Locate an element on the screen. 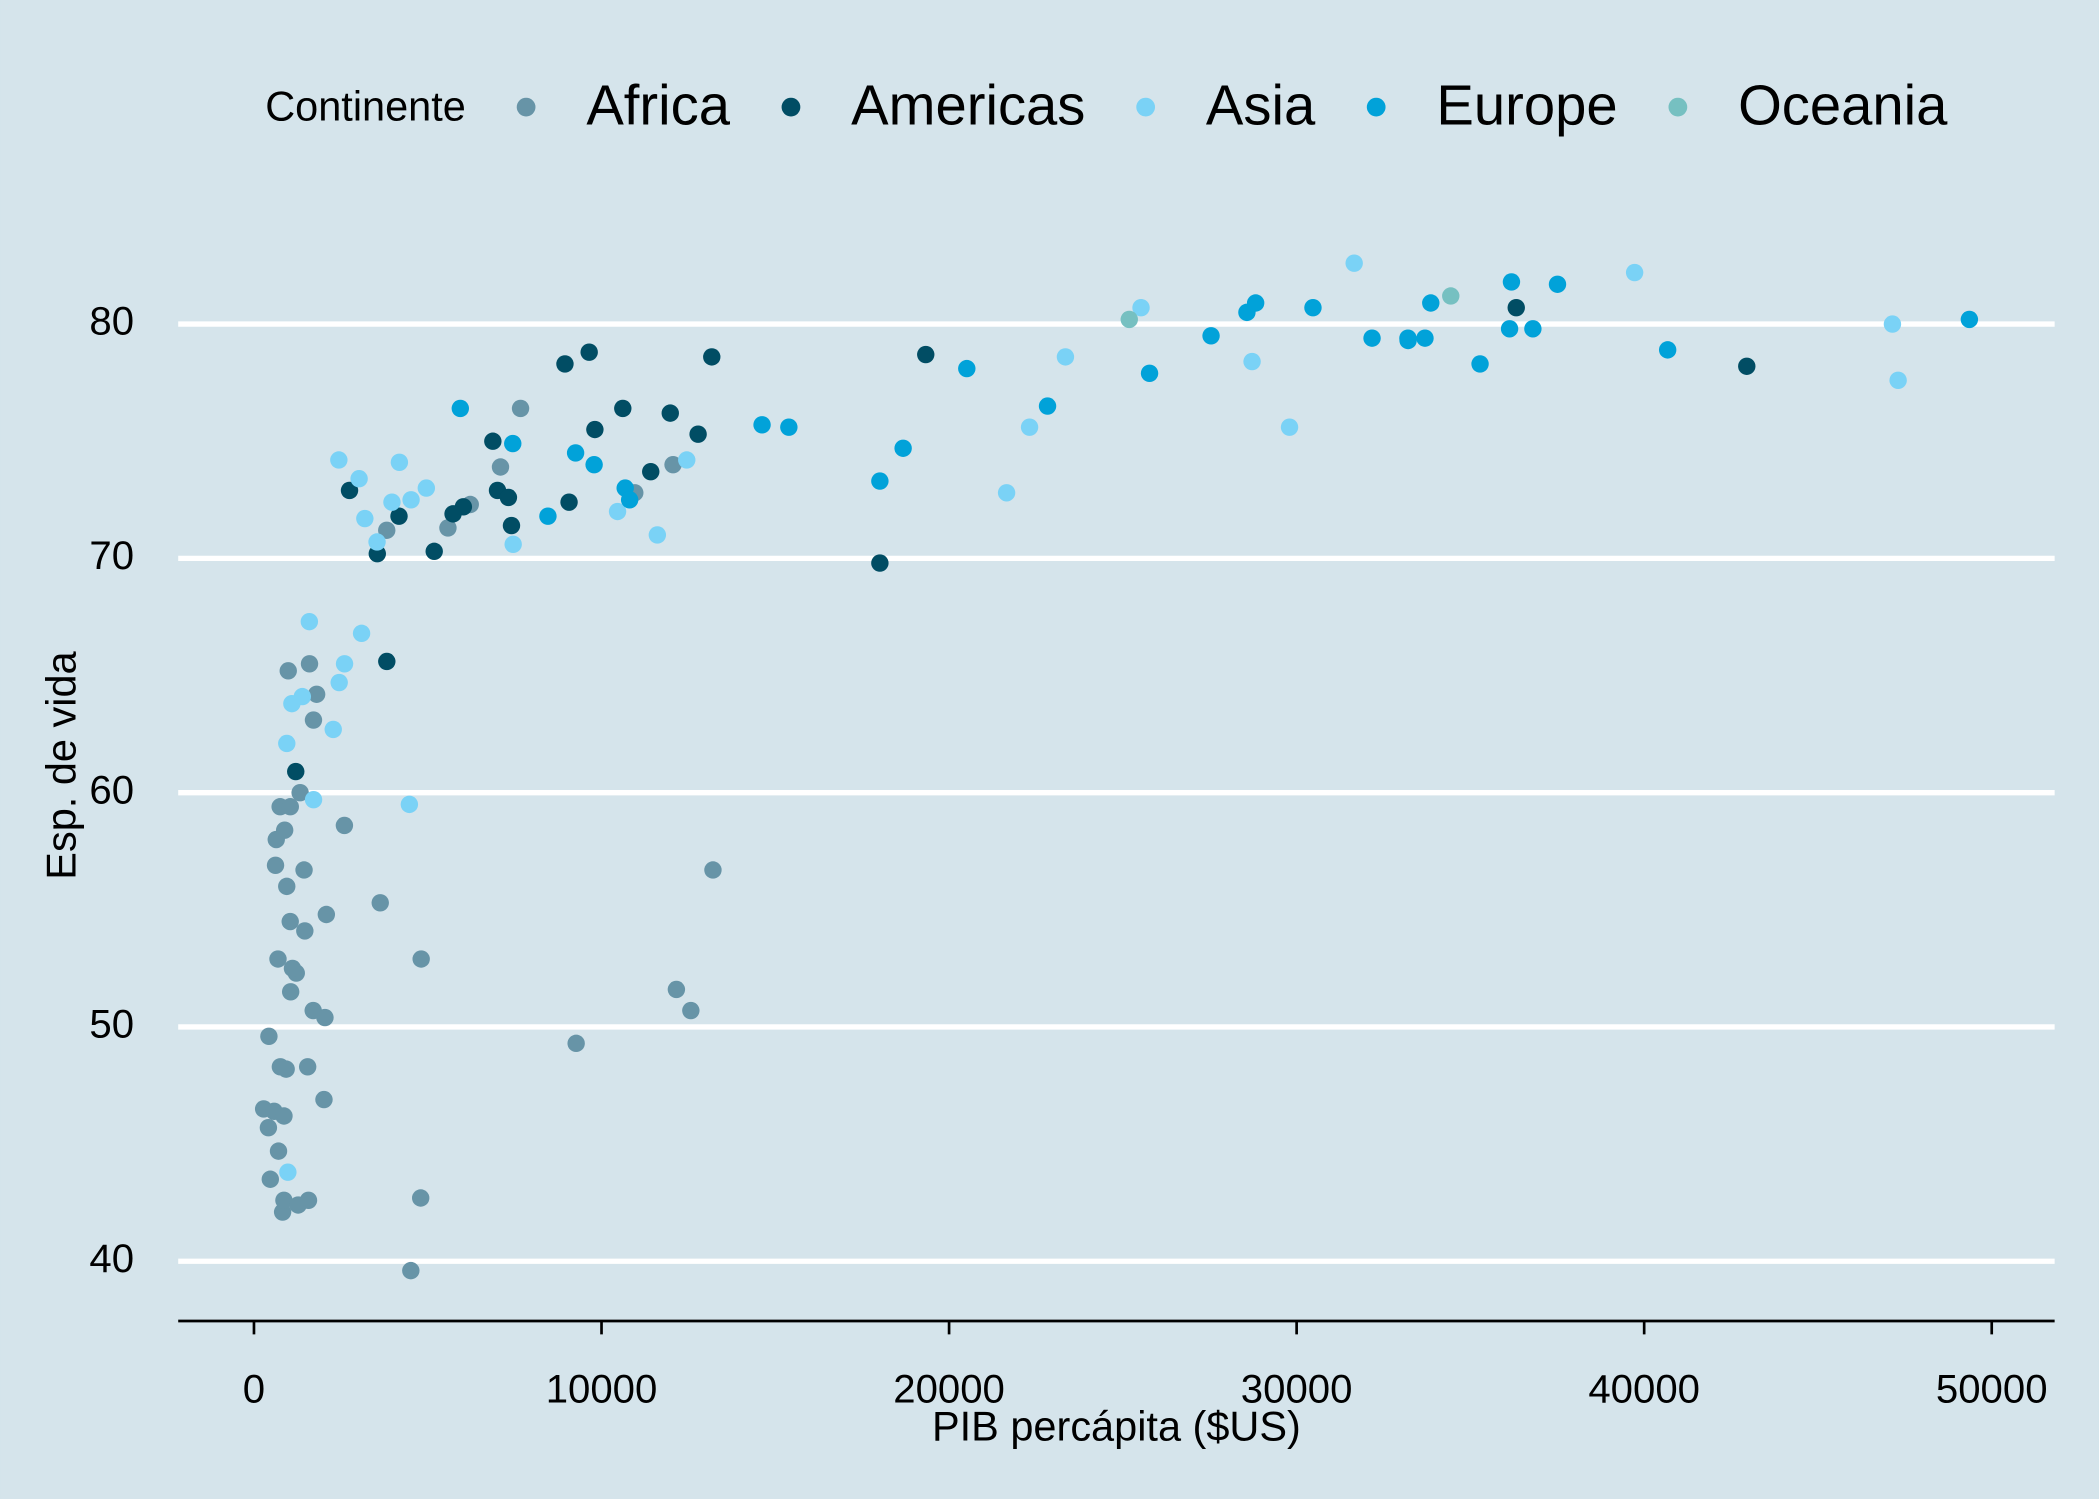 The image size is (2099, 1499). x-tick-label: 50000 is located at coordinates (1992, 1389).